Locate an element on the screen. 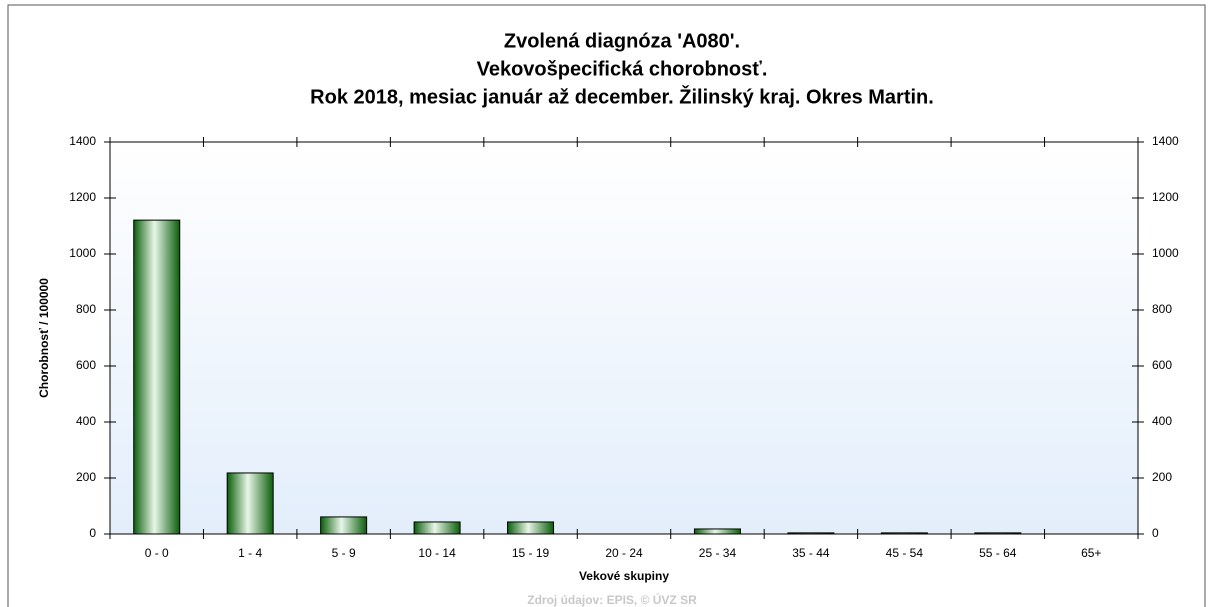 Image resolution: width=1213 pixels, height=607 pixels. y2-tick-label: 800 is located at coordinates (1162, 309).